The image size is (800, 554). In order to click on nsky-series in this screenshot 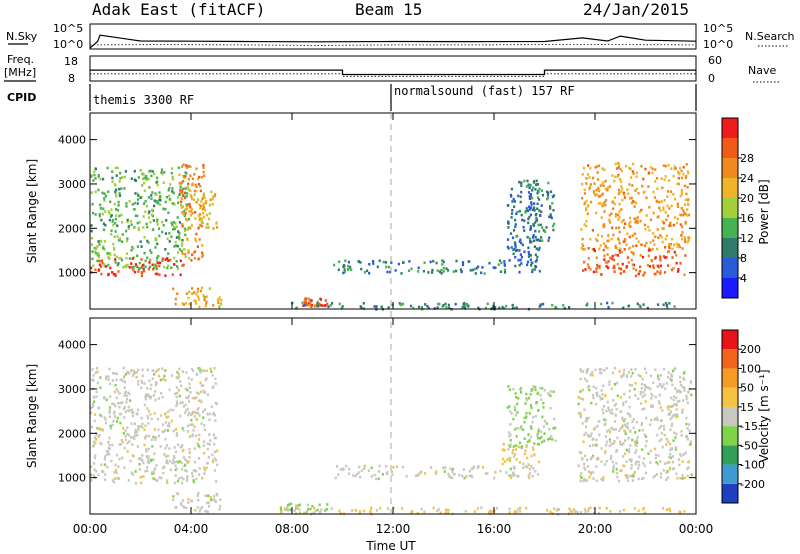, I will do `click(393, 41)`.